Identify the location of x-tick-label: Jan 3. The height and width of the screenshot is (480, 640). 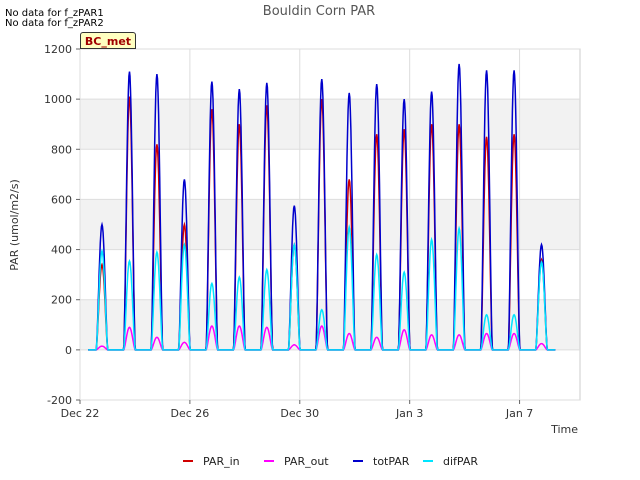
(409, 413).